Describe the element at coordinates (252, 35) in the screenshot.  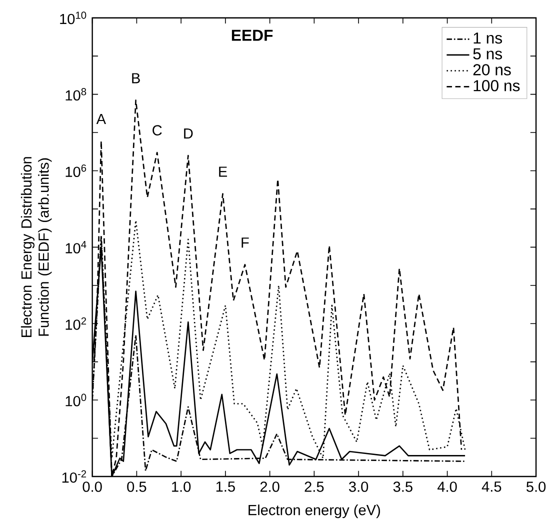
I see `text: EEDF` at that location.